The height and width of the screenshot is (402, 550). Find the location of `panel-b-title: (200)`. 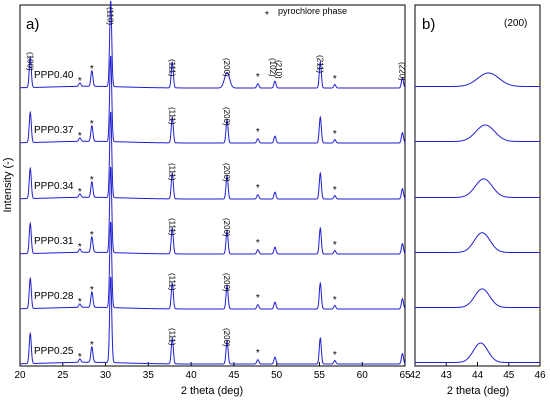

panel-b-title: (200) is located at coordinates (515, 23).